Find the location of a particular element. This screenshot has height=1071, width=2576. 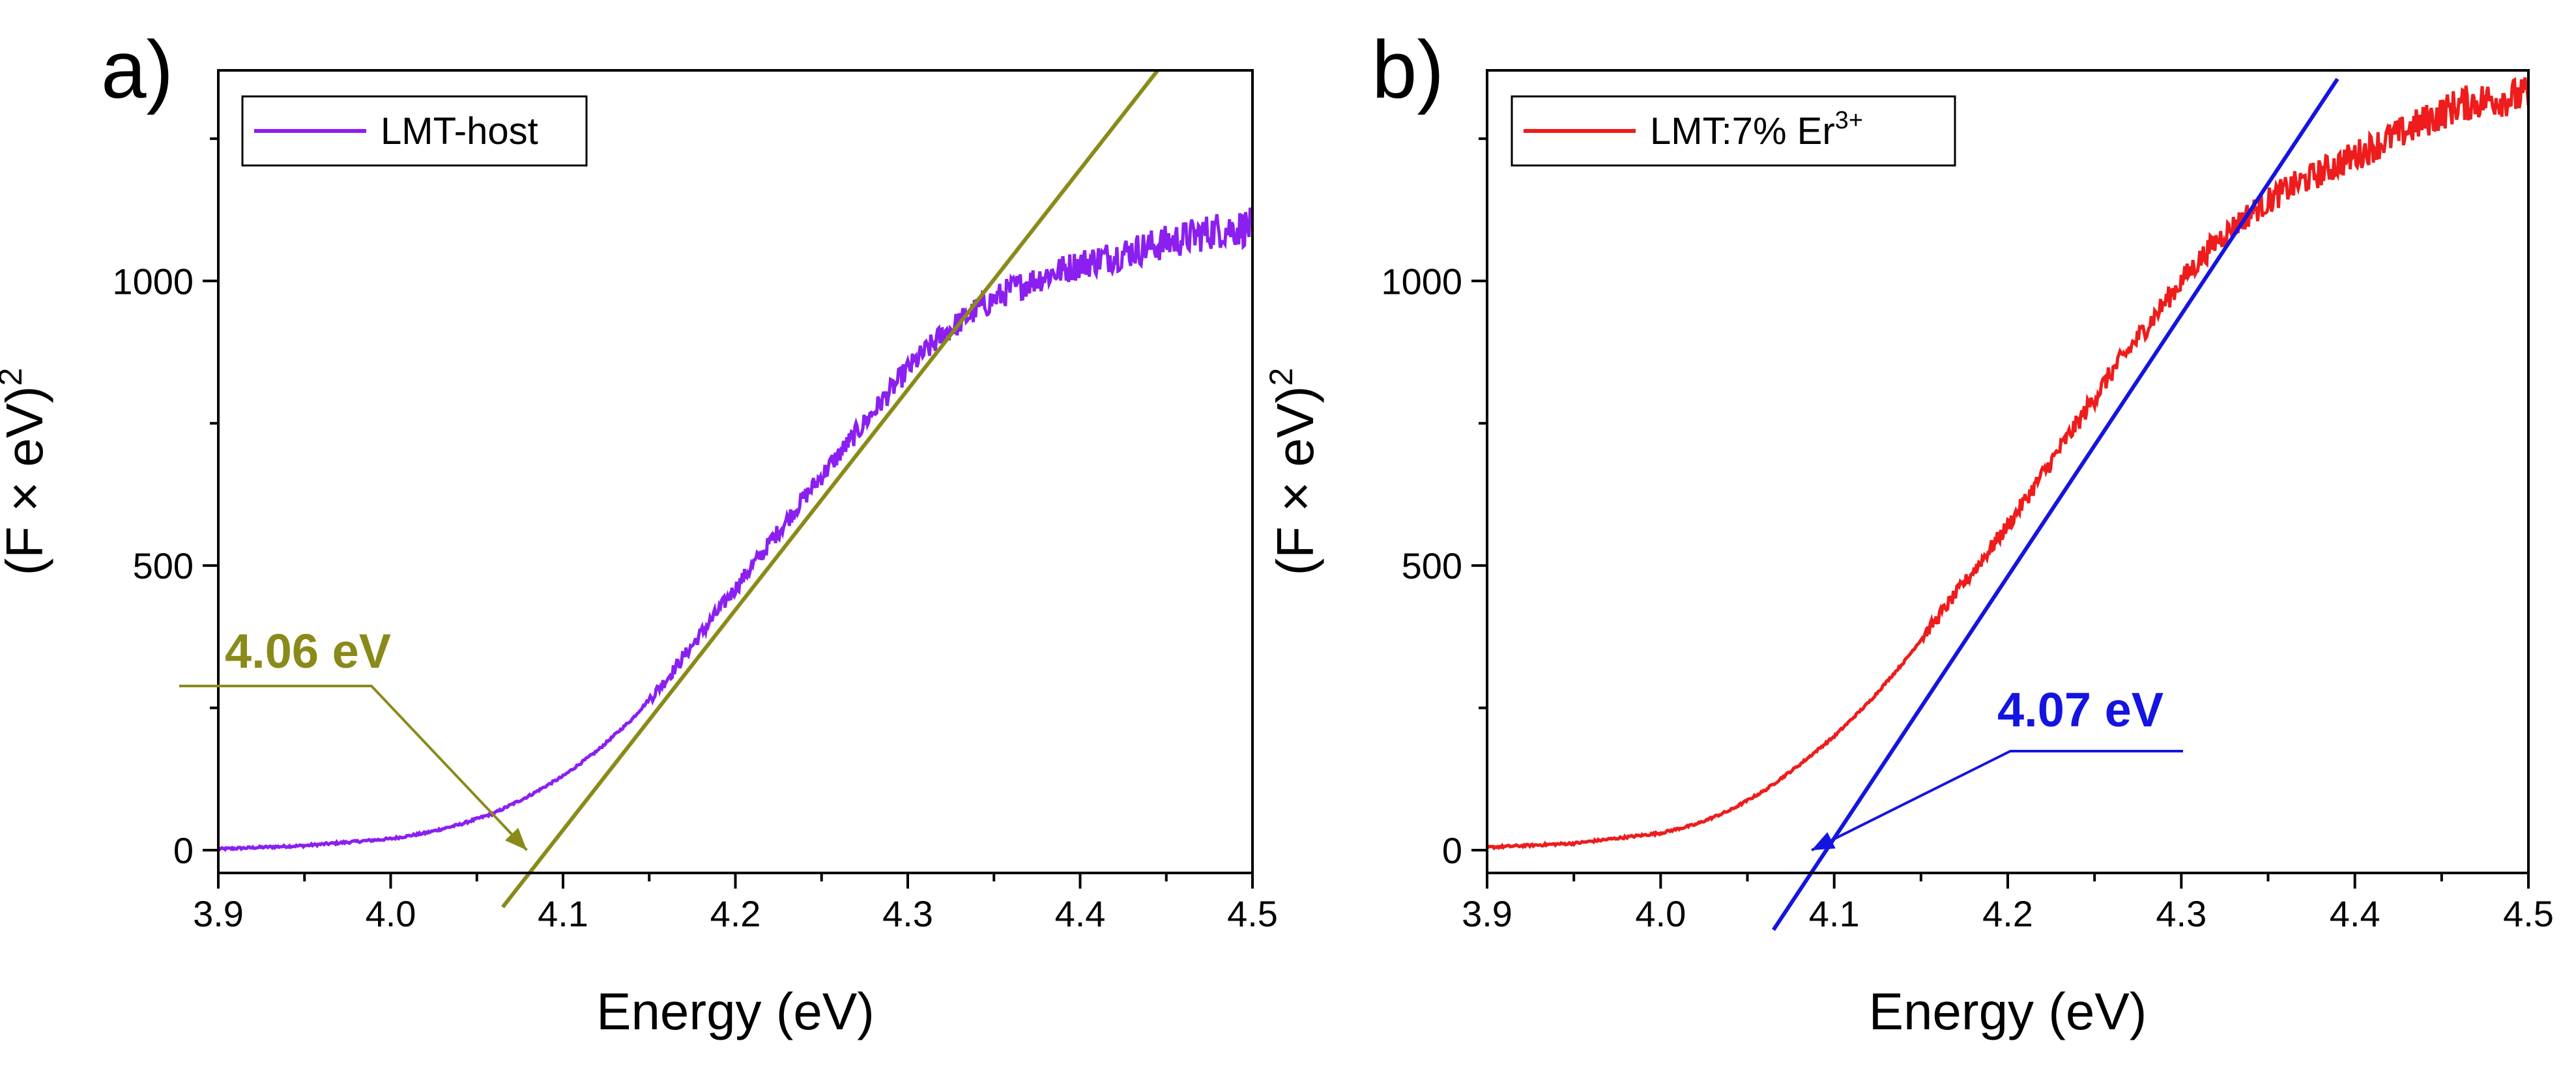

legend-label: LMT:7% Er3+ is located at coordinates (1756, 129).